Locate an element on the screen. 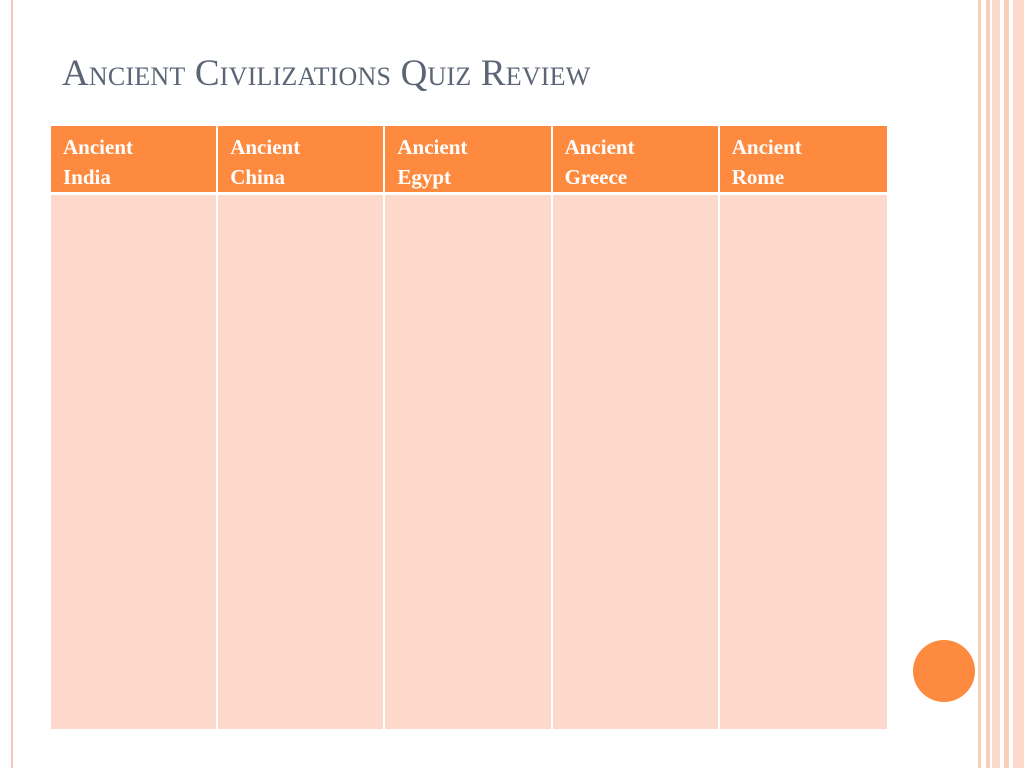  column-header-line: India is located at coordinates (87, 177).